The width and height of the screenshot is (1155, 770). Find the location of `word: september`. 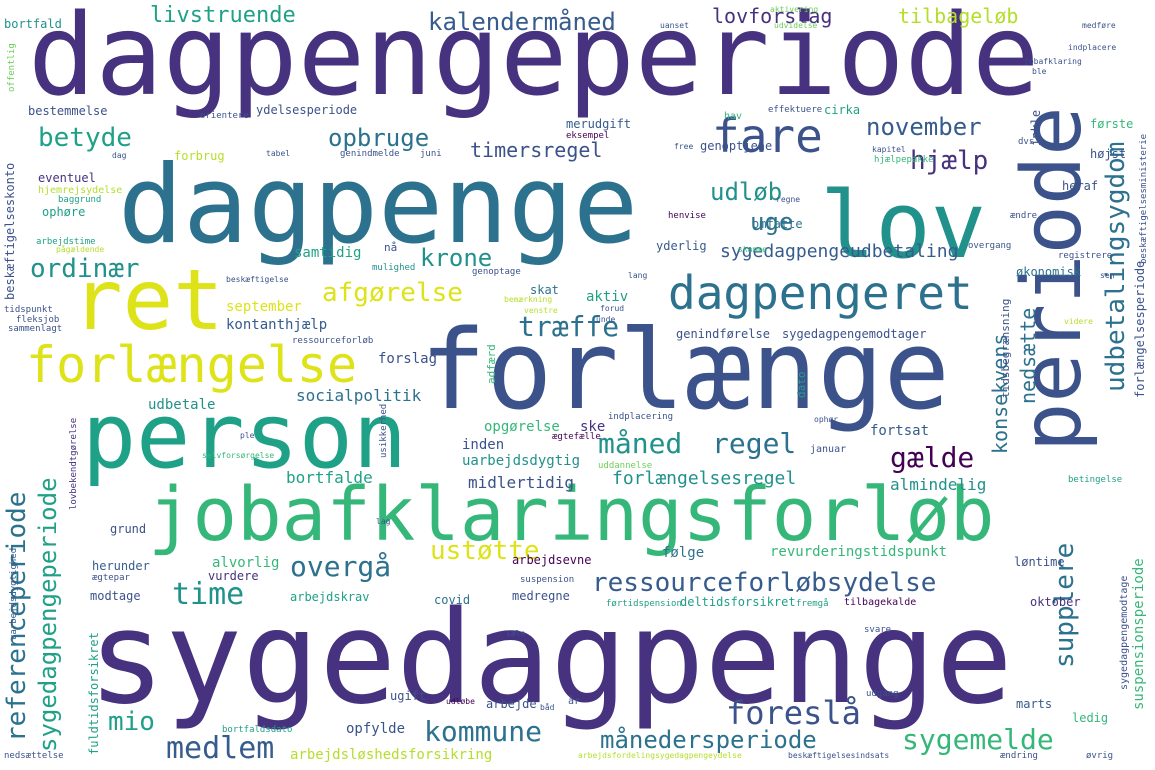

word: september is located at coordinates (264, 307).